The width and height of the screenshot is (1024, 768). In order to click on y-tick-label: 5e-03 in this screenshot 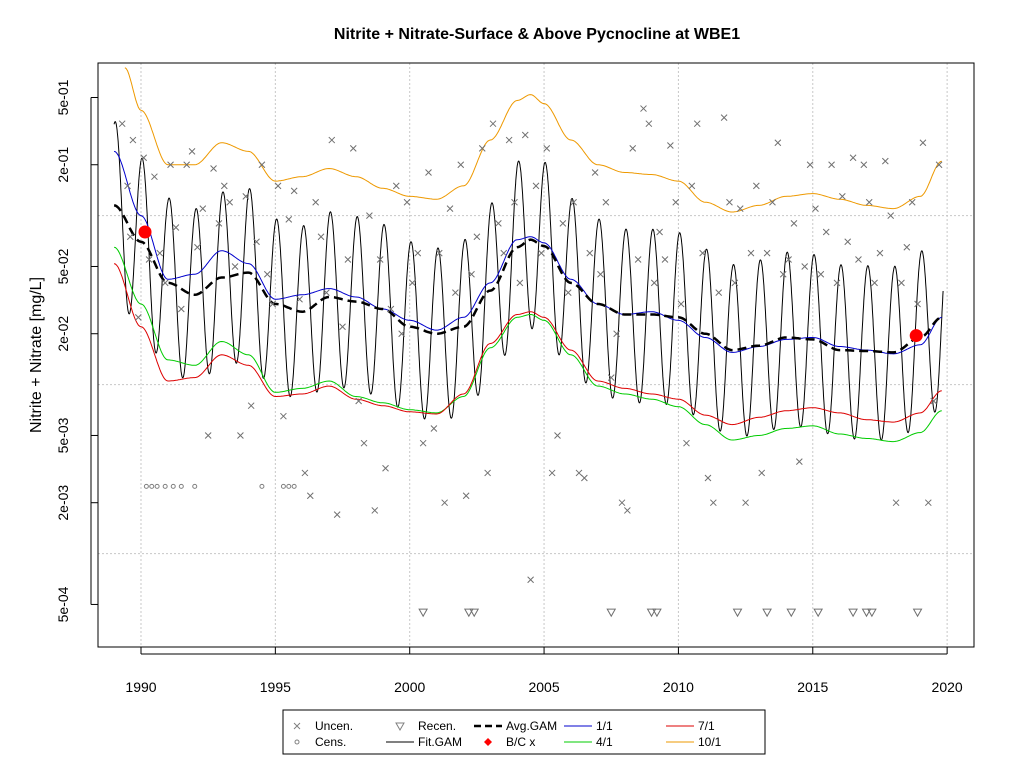, I will do `click(63, 435)`.